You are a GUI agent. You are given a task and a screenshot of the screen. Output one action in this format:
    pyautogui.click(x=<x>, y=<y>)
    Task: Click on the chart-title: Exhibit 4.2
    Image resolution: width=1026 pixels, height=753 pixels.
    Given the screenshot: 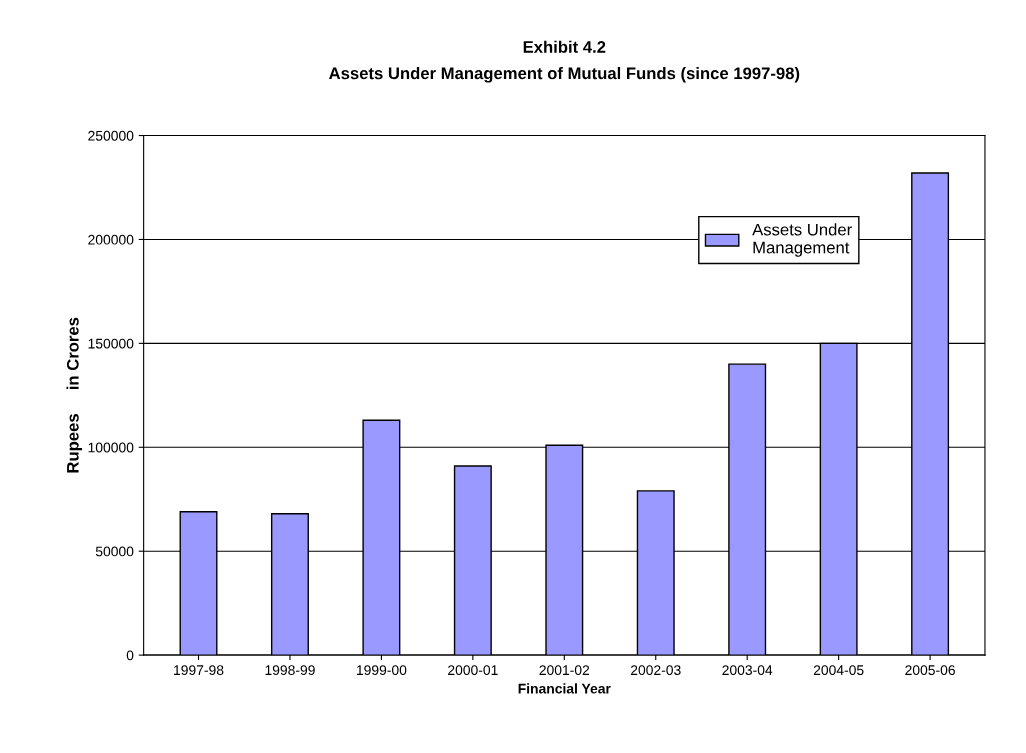 What is the action you would take?
    pyautogui.click(x=564, y=46)
    